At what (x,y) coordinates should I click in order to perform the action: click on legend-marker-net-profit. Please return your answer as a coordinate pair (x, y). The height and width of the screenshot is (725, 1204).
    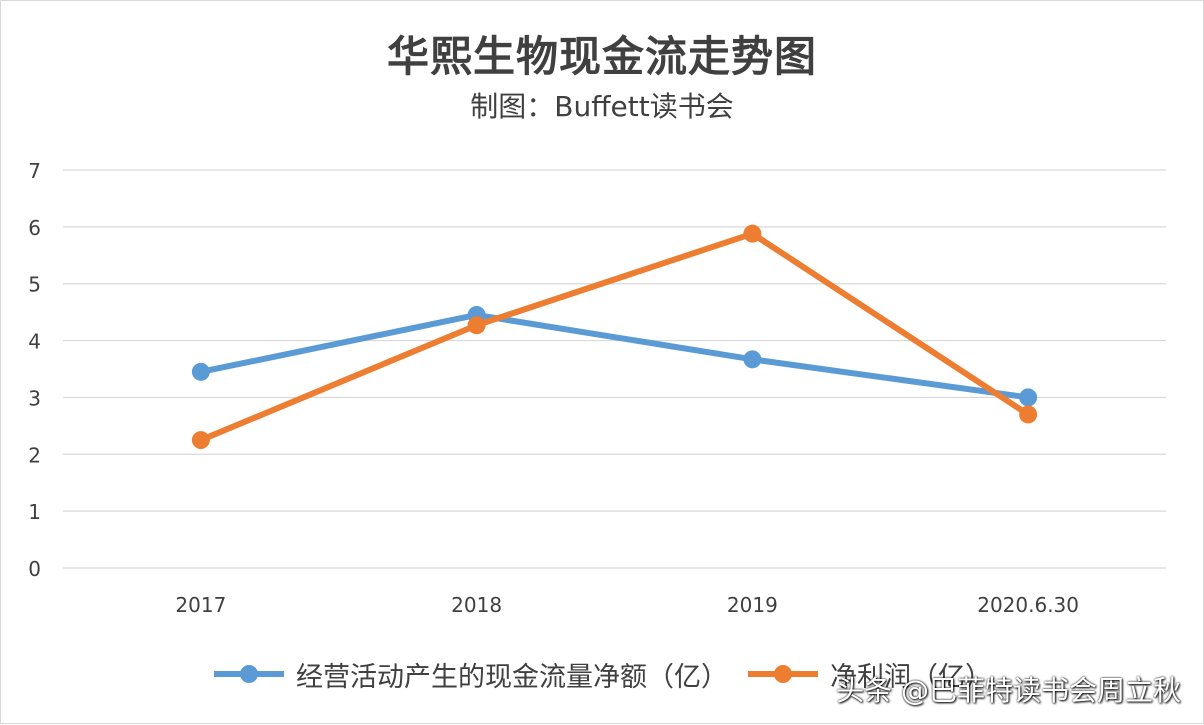
    Looking at the image, I should click on (783, 674).